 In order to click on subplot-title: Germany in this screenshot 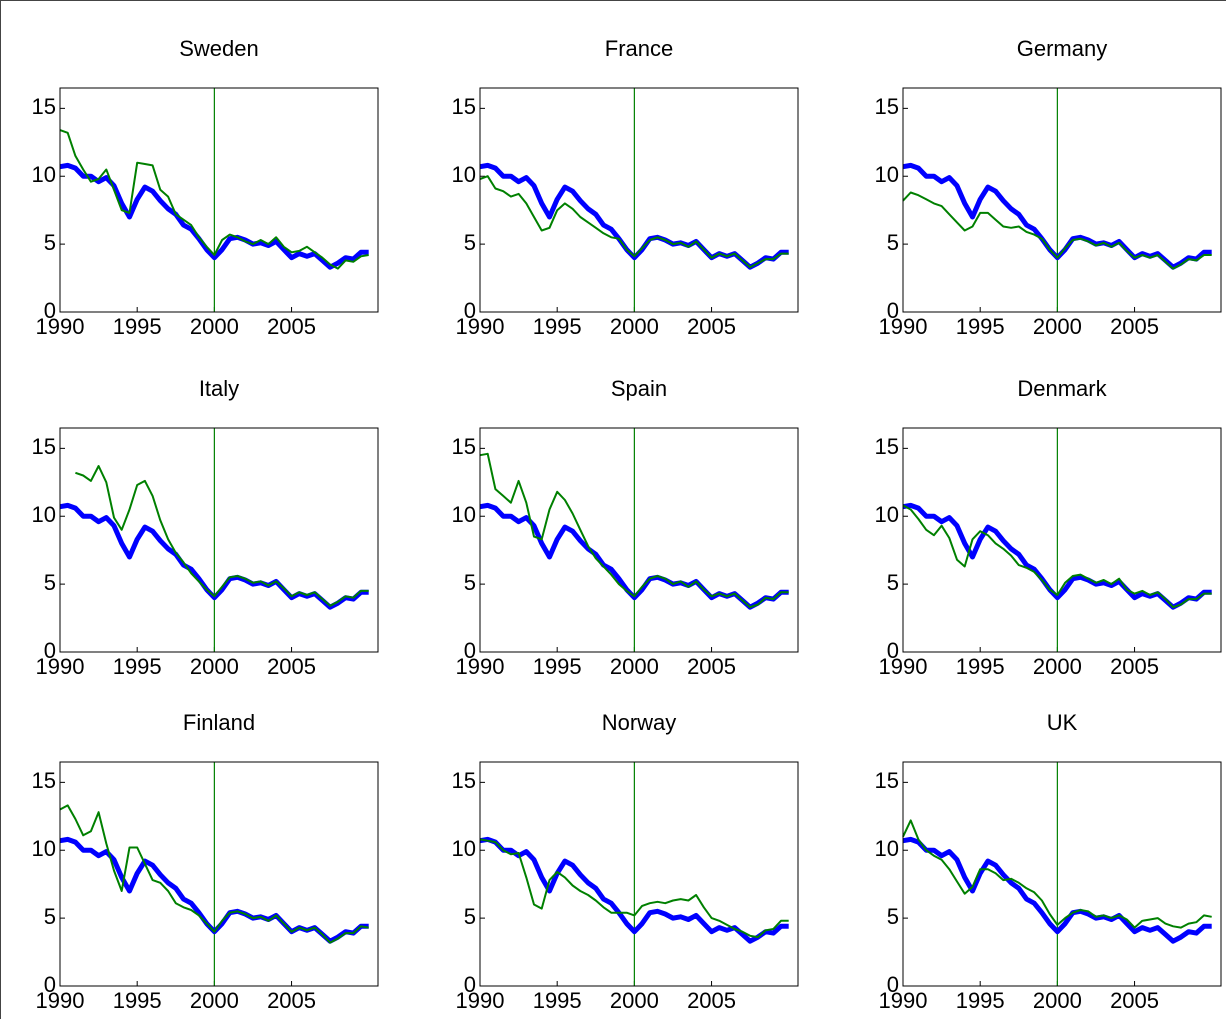, I will do `click(1062, 48)`.